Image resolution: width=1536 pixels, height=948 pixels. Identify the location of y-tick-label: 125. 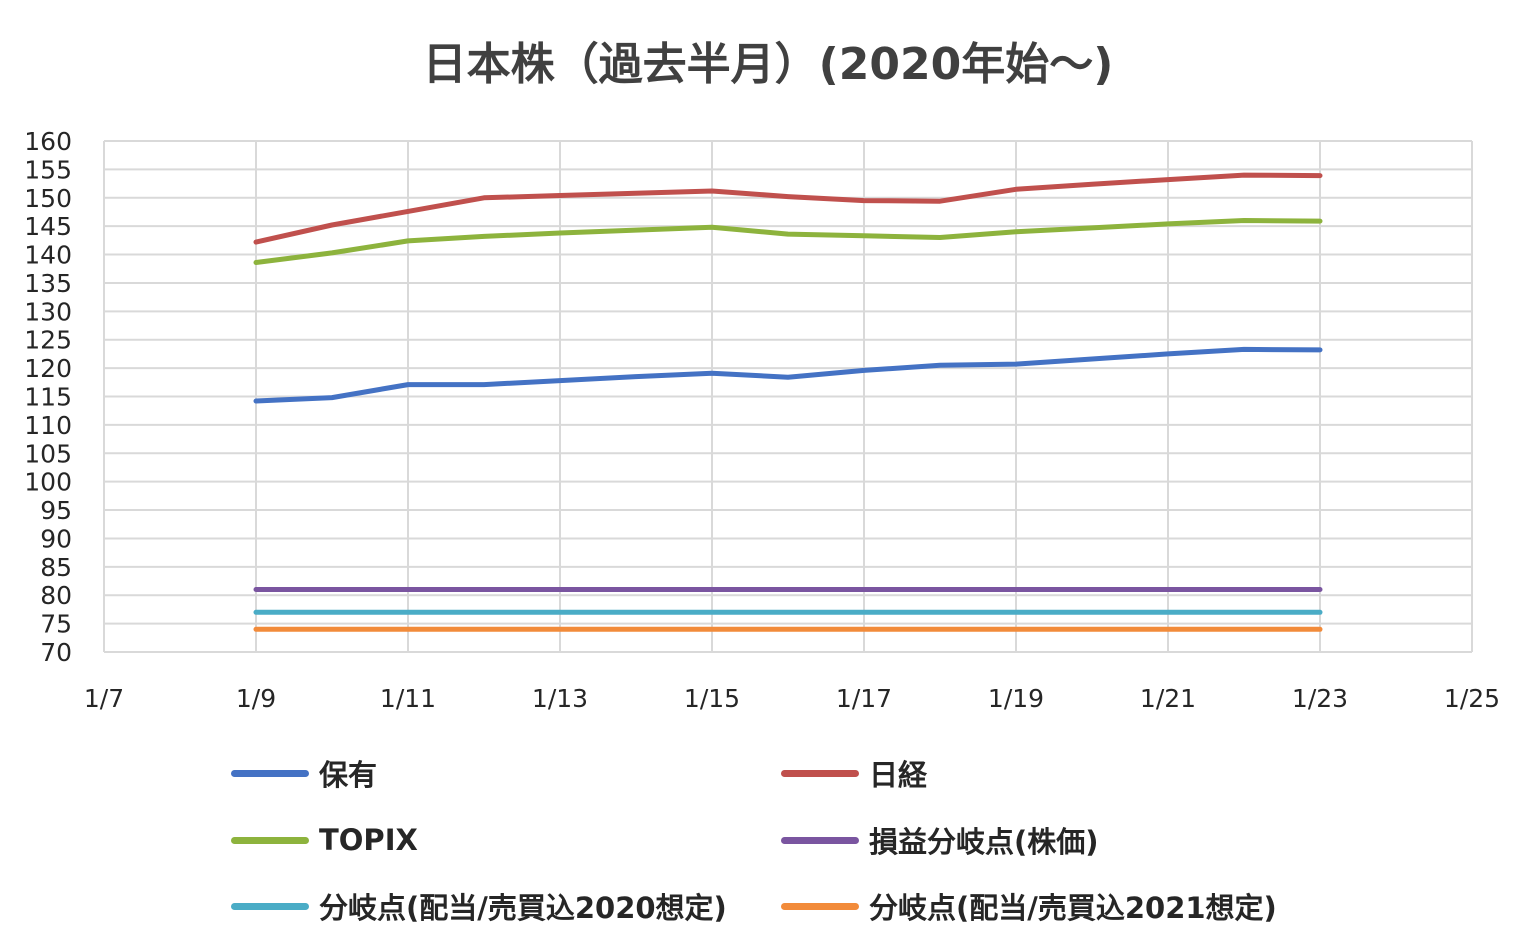
(48, 340).